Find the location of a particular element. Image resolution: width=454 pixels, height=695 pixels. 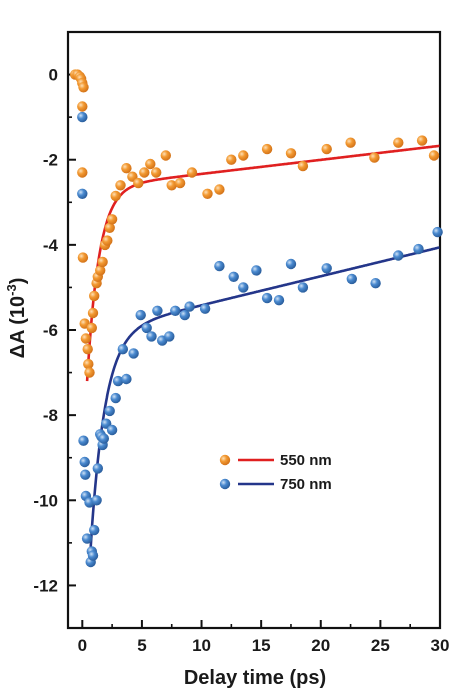

x-tick-label: 0 is located at coordinates (82, 645).